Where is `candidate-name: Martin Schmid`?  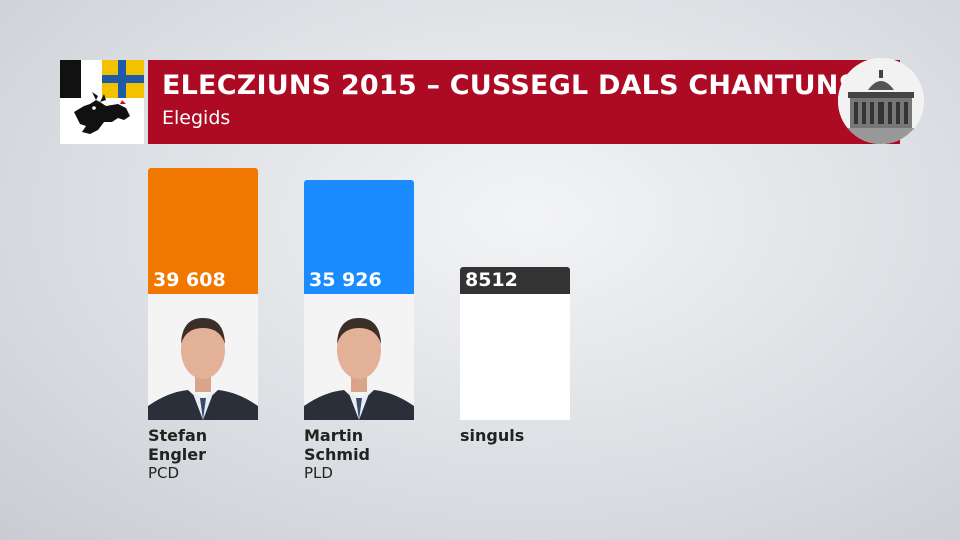 candidate-name: Martin Schmid is located at coordinates (337, 445).